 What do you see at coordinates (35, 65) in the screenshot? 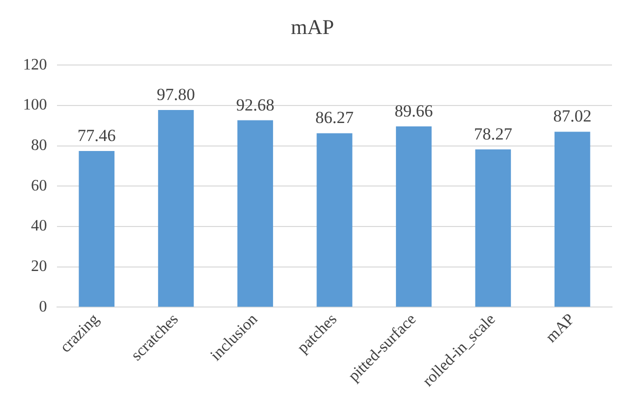
I see `y-tick-label: 120` at bounding box center [35, 65].